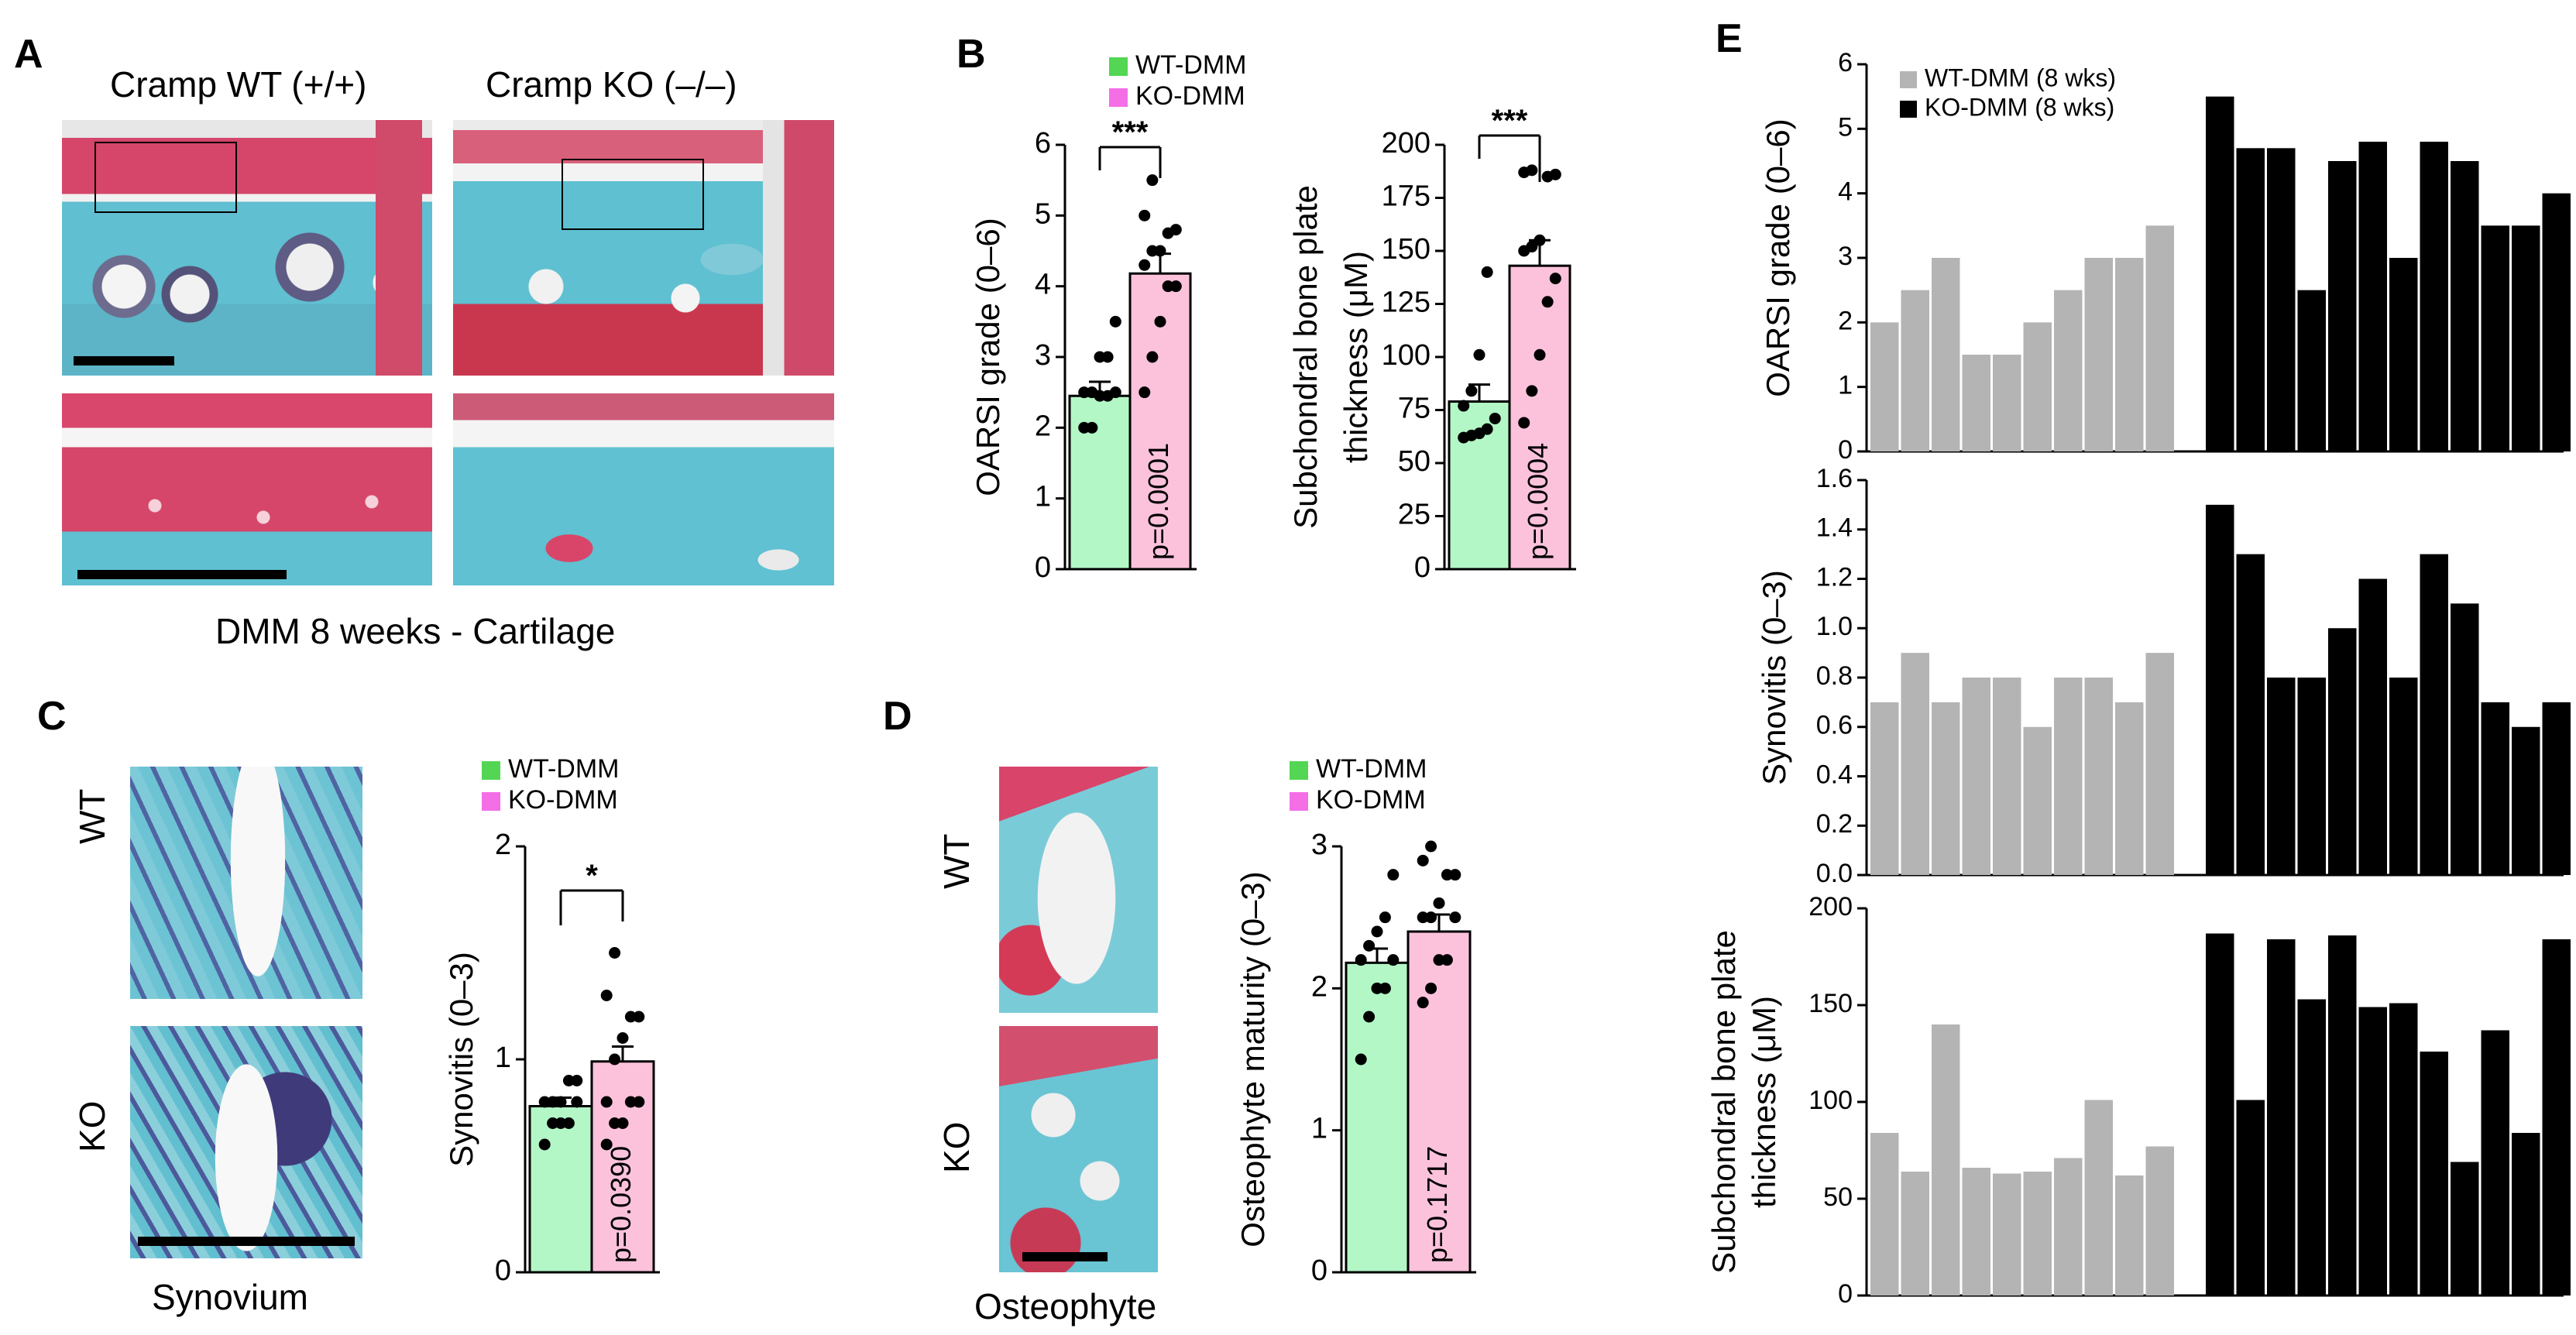  I want to click on e-oarsi-ytick-label: 5, so click(1845, 127).